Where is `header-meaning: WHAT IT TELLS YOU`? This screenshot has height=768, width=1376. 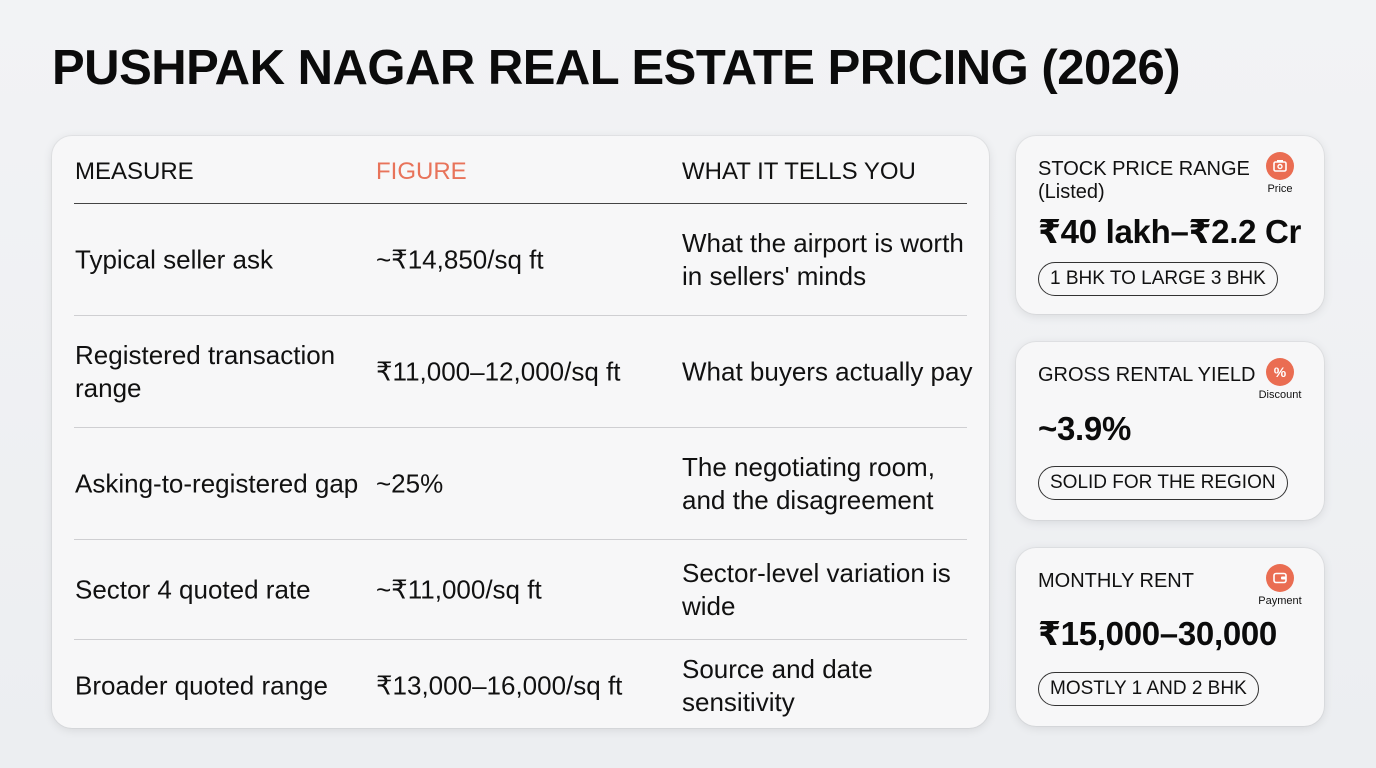
header-meaning: WHAT IT TELLS YOU is located at coordinates (799, 171).